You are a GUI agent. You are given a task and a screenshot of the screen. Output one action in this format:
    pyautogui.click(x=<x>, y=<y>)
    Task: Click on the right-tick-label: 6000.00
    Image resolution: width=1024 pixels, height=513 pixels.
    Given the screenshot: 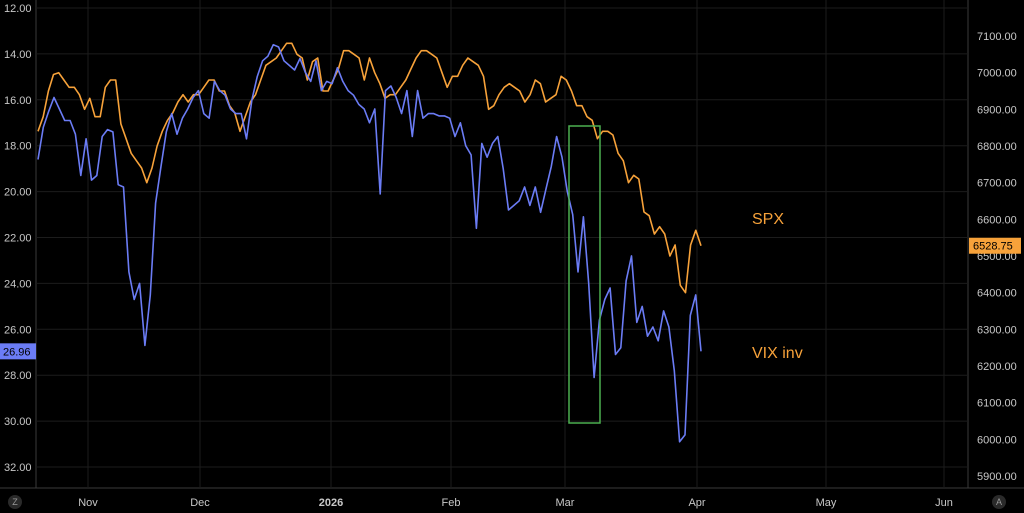 What is the action you would take?
    pyautogui.click(x=997, y=440)
    